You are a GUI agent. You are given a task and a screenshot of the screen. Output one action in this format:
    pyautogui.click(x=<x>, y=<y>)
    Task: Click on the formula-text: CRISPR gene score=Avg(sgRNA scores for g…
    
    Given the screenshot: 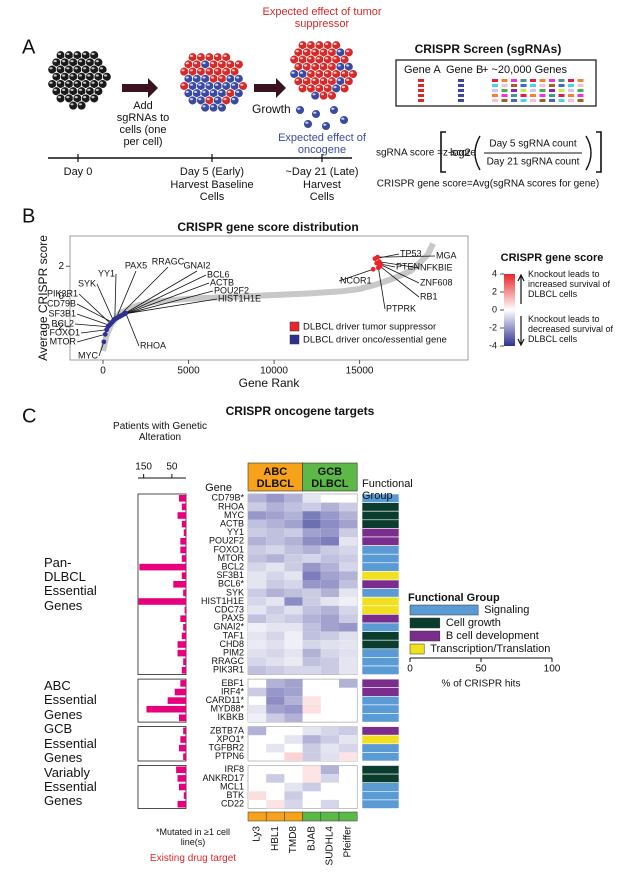 What is the action you would take?
    pyautogui.click(x=488, y=184)
    